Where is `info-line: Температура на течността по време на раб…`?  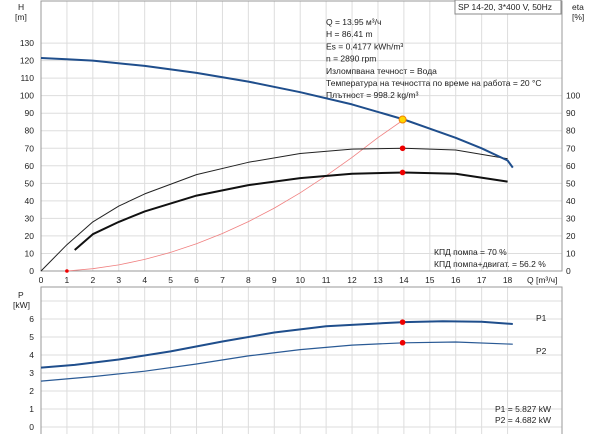
info-line: Температура на течността по време на раб… is located at coordinates (434, 83).